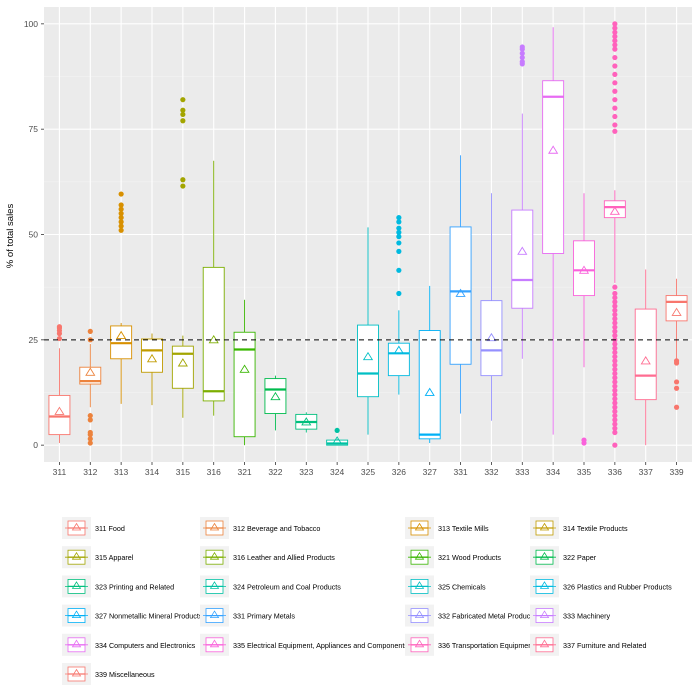  What do you see at coordinates (646, 472) in the screenshot?
I see `x-tick-label: 337` at bounding box center [646, 472].